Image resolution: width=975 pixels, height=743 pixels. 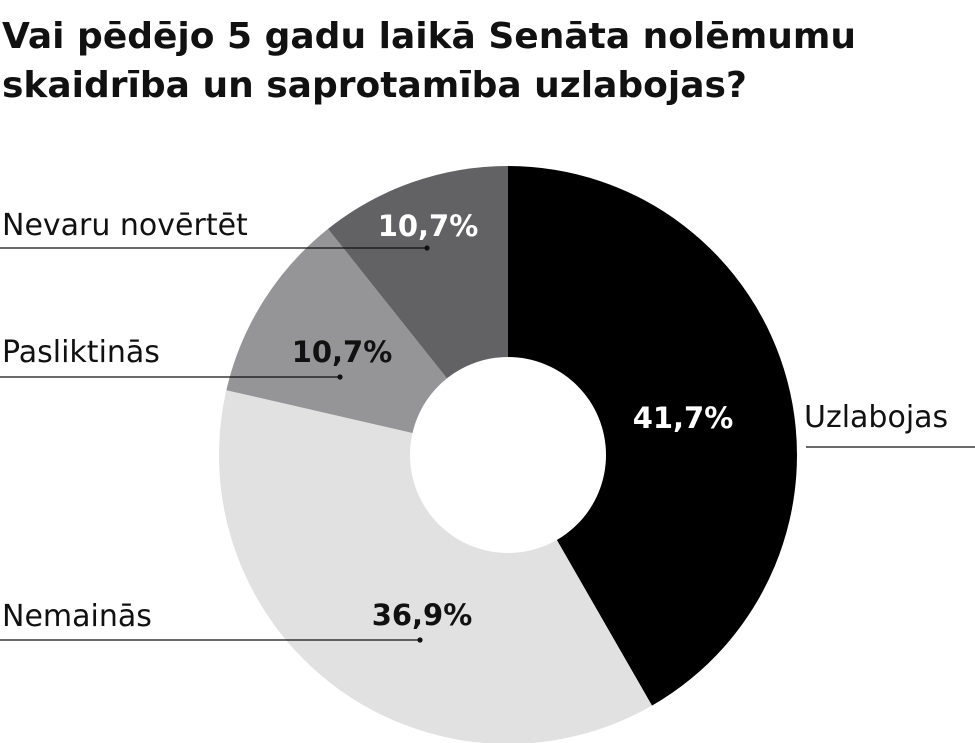 I want to click on value-label-nemainas: 36,9%, so click(x=422, y=615).